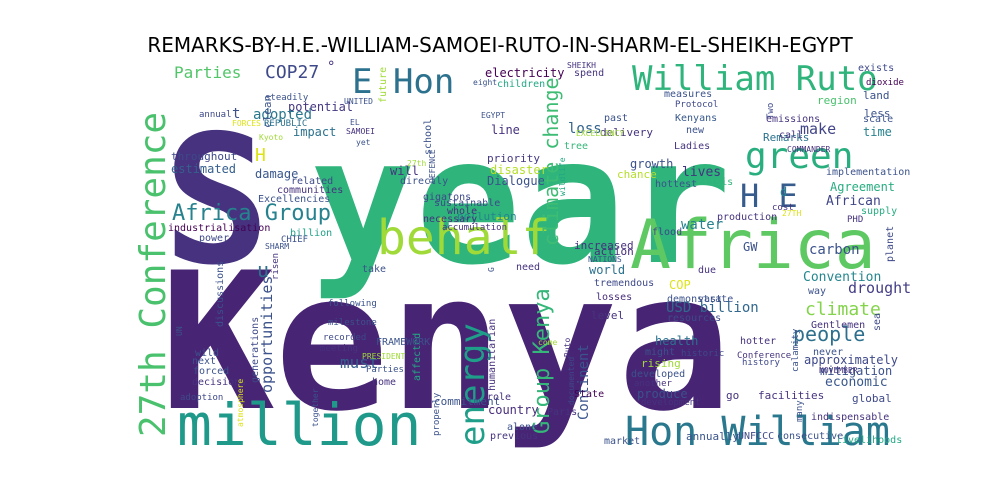 This screenshot has width=1000, height=500. I want to click on cloud-word: development, so click(671, 403).